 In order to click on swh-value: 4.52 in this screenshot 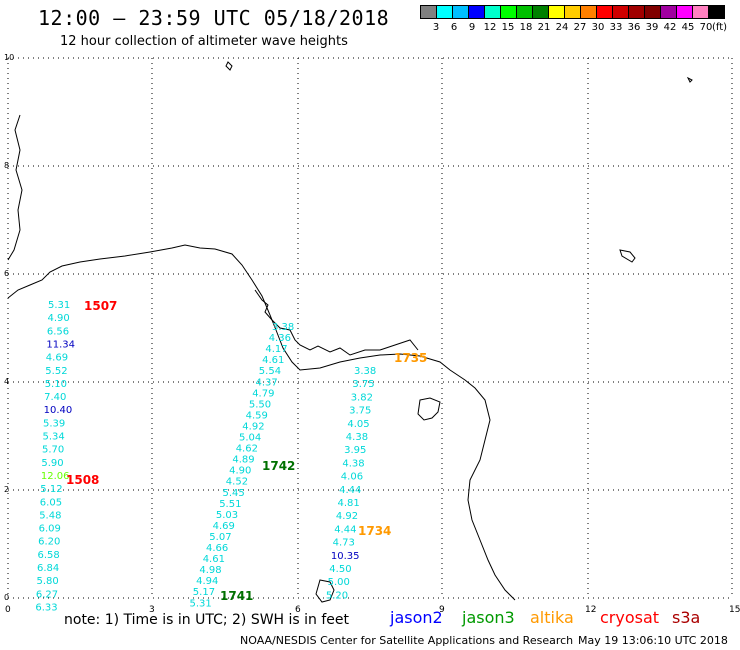, I will do `click(237, 482)`.